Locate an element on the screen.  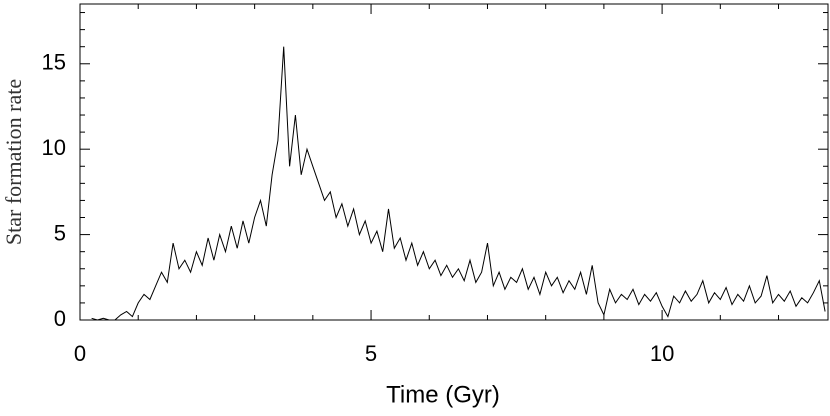
y-axis-label: Star formation rate is located at coordinates (13, 162).